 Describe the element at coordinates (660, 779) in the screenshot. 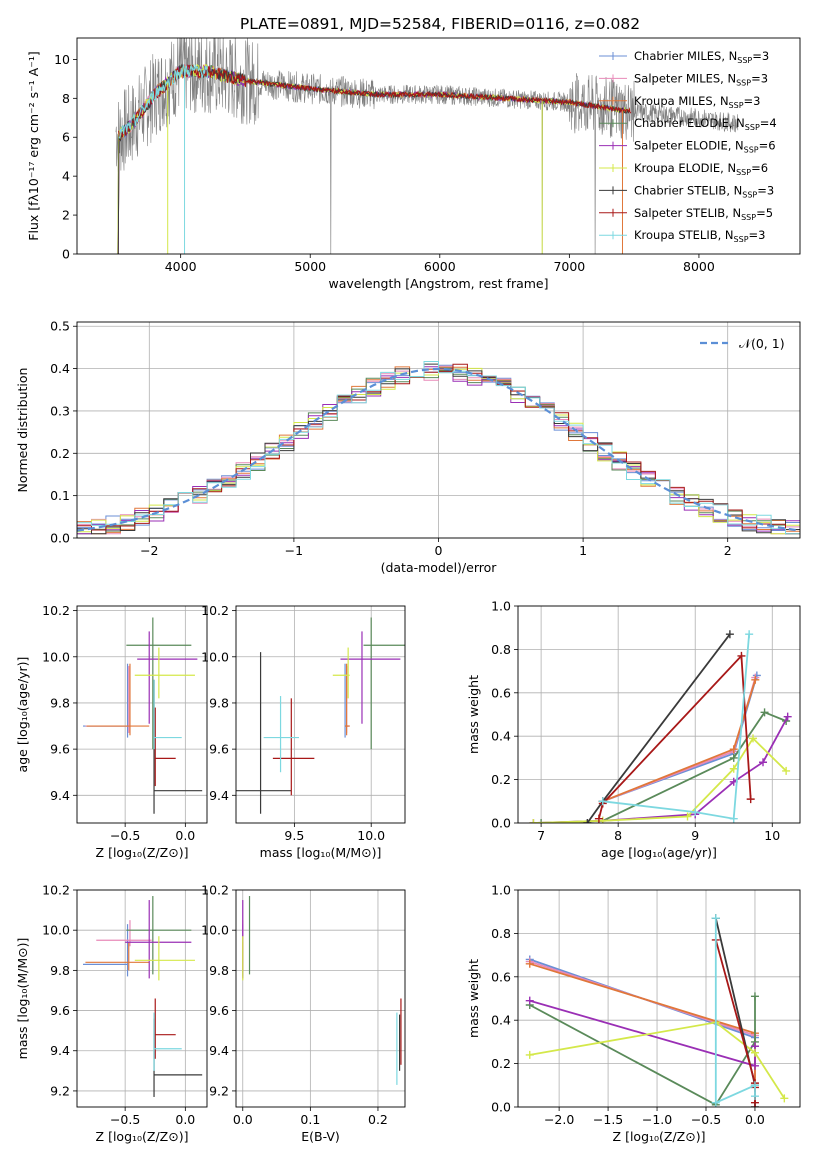

I see `weight-line-s6` at that location.